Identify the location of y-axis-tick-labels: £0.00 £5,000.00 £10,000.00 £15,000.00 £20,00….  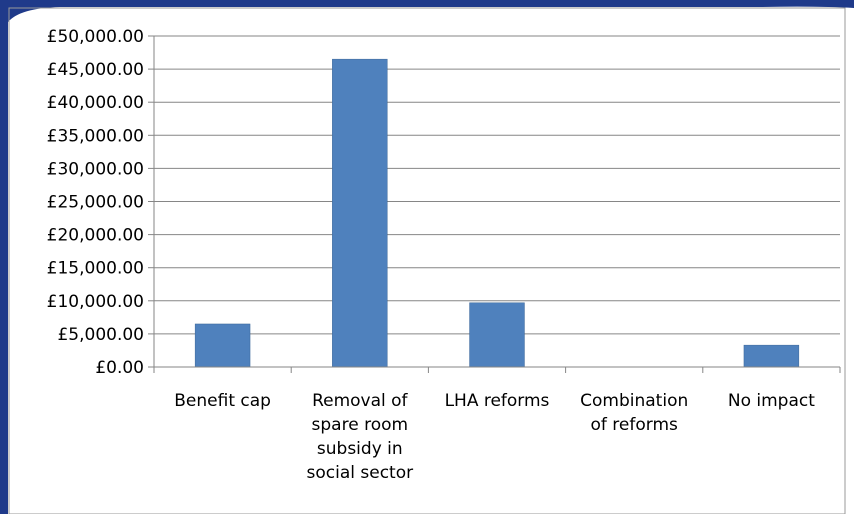
(95, 202).